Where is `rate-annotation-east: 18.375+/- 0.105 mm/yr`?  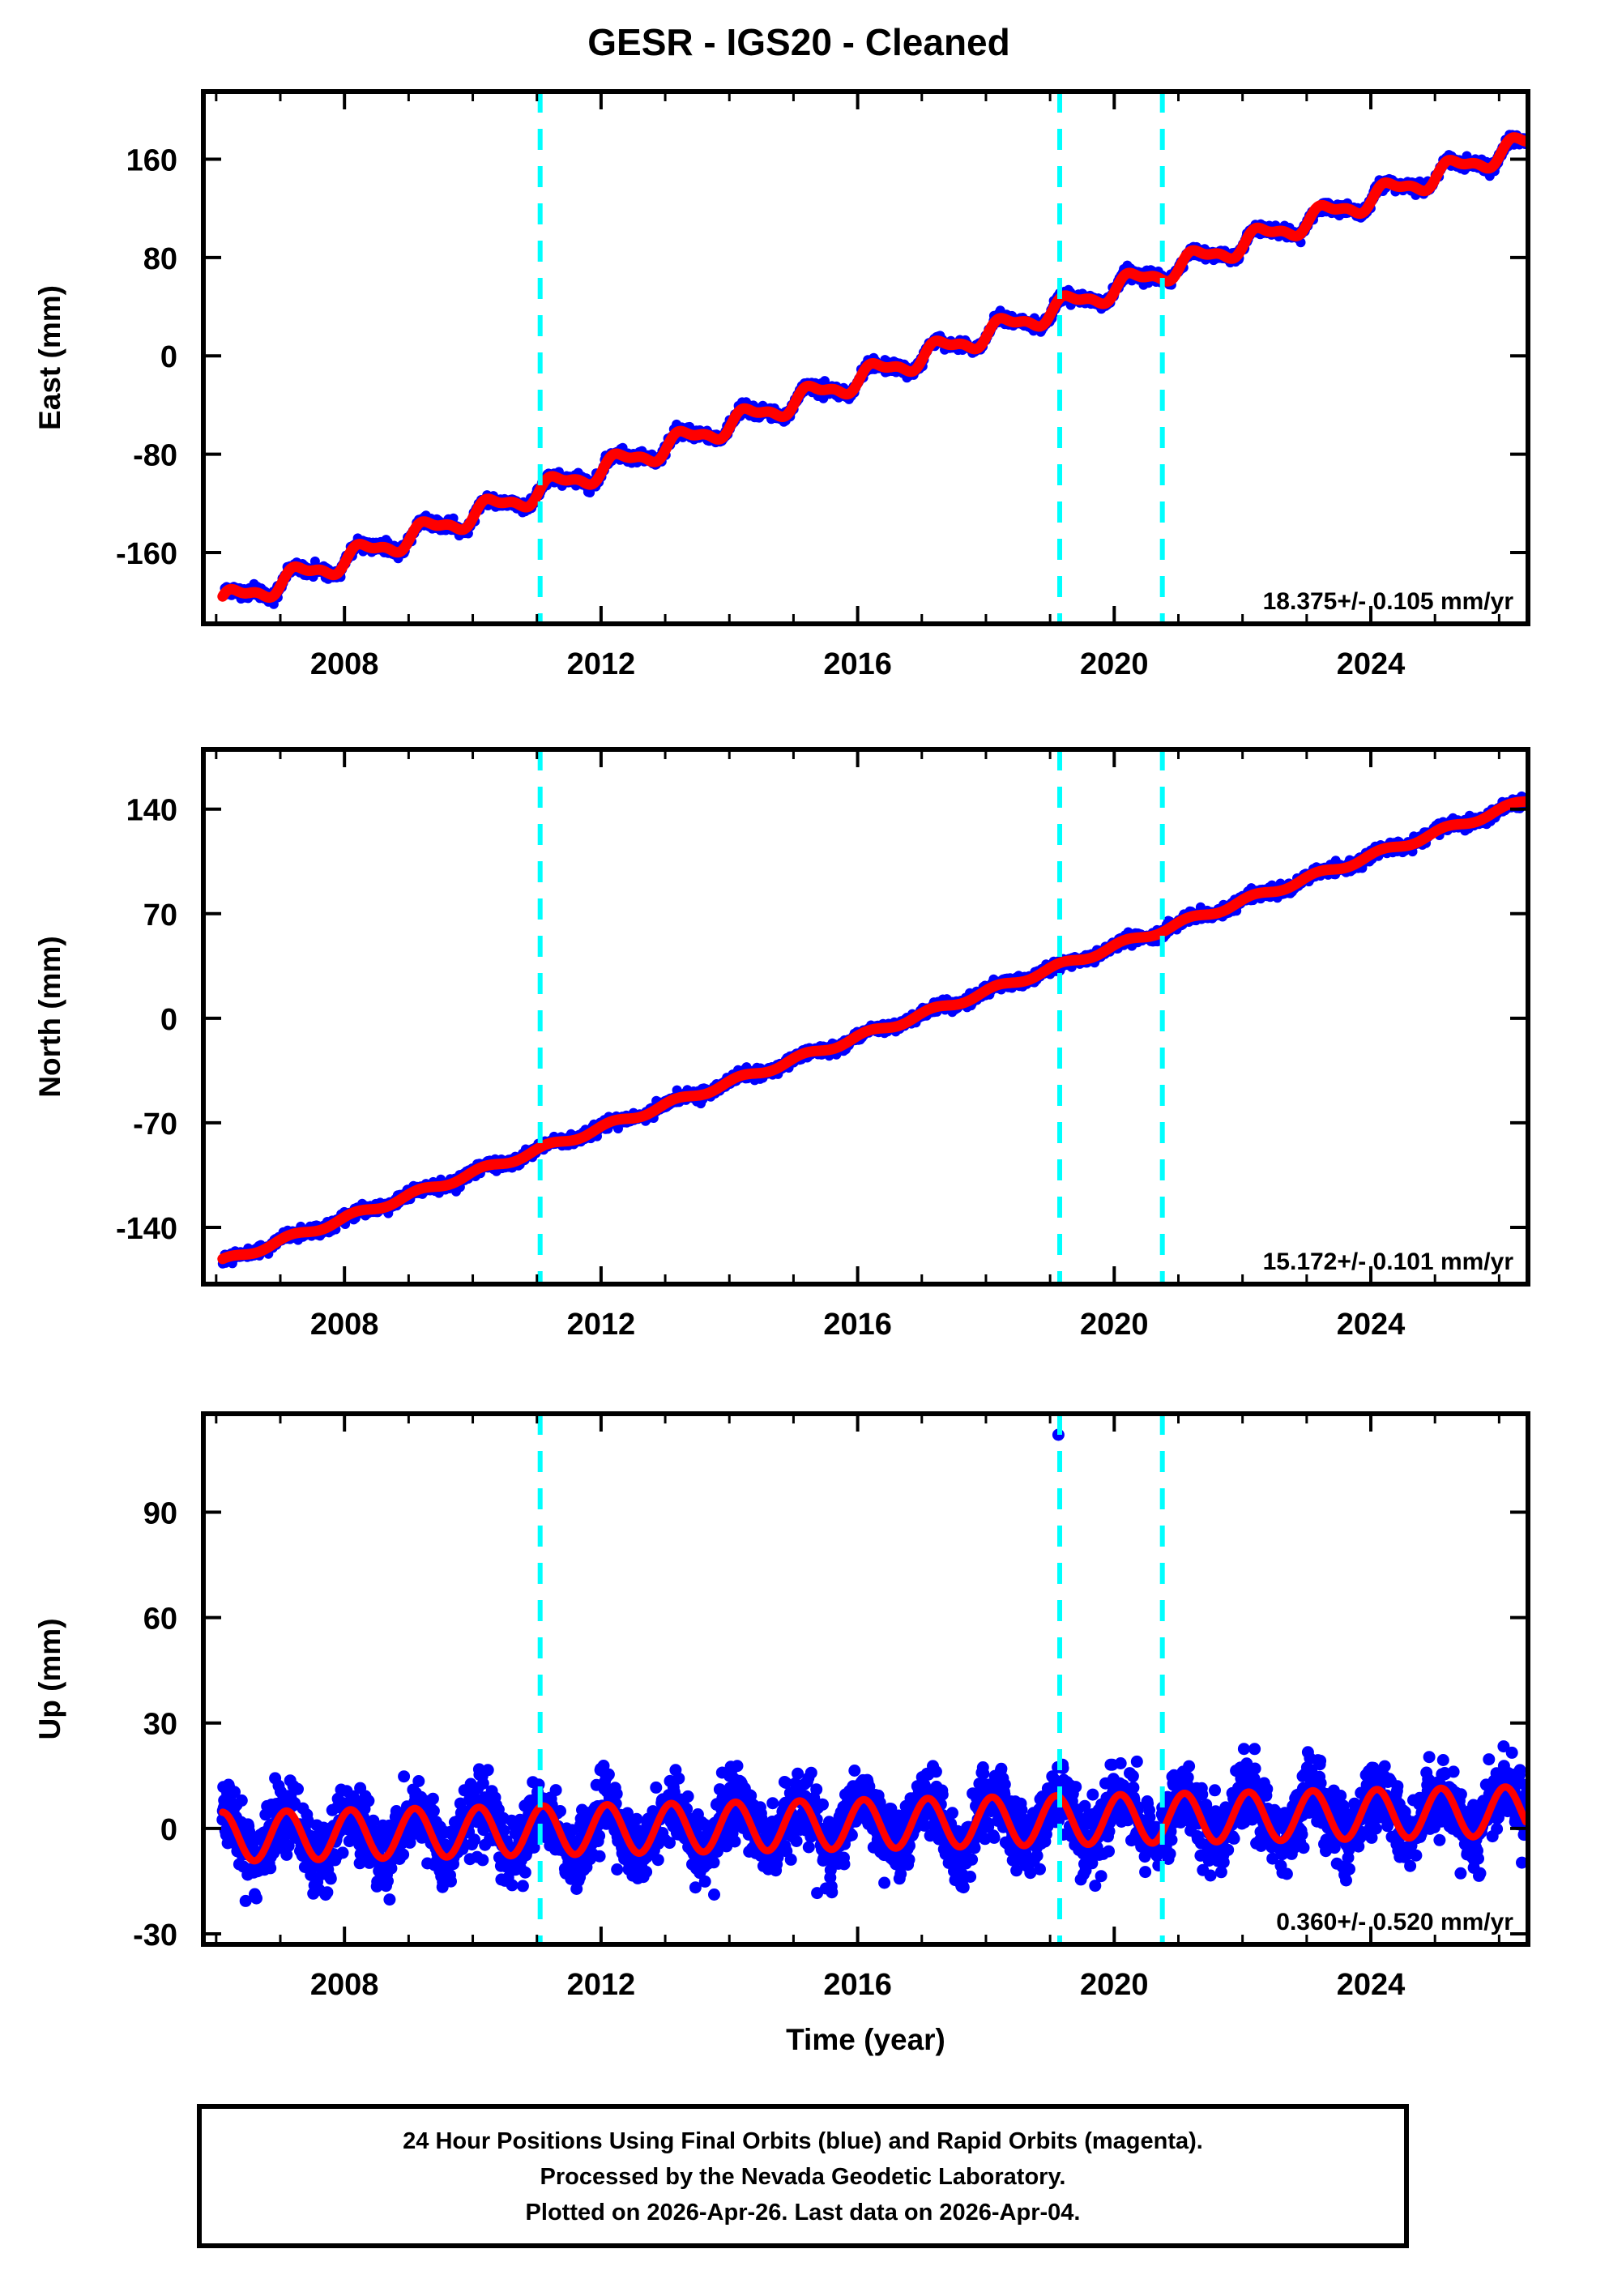 rate-annotation-east: 18.375+/- 0.105 mm/yr is located at coordinates (1388, 601).